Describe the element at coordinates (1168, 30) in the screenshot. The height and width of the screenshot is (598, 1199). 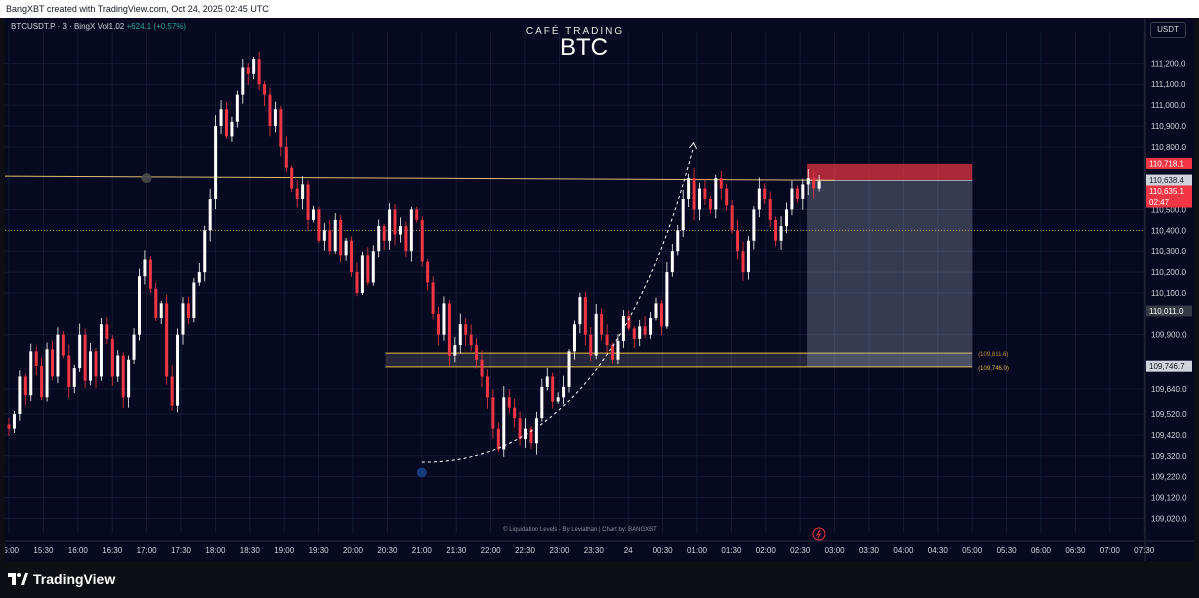
I see `currency-selector: USDT` at that location.